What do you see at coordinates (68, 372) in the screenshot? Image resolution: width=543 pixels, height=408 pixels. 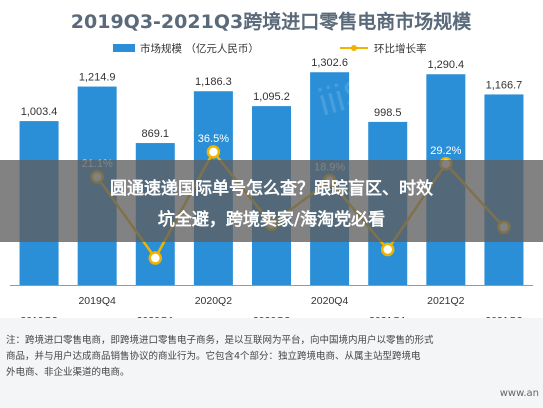 I see `footnote-line-3: 外电商、非企业渠道的电商。` at bounding box center [68, 372].